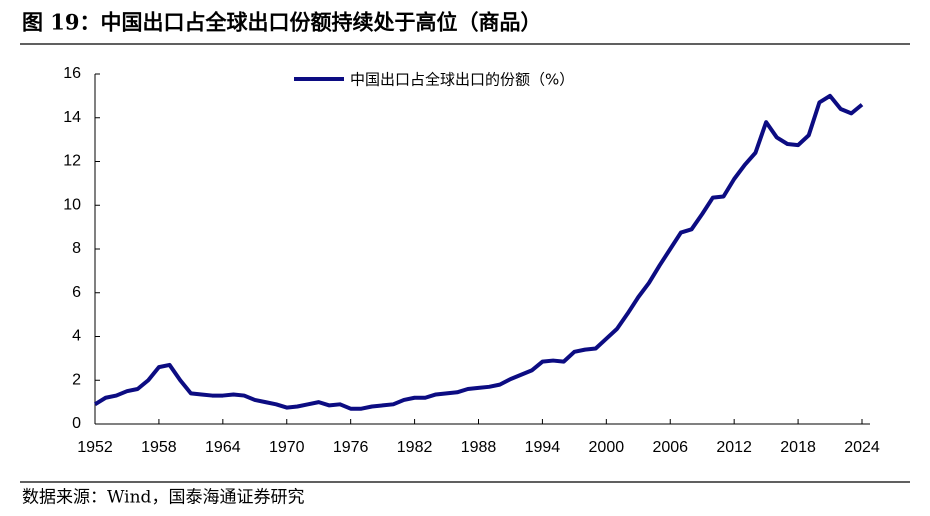  What do you see at coordinates (287, 447) in the screenshot?
I see `x-tick-label: 1970` at bounding box center [287, 447].